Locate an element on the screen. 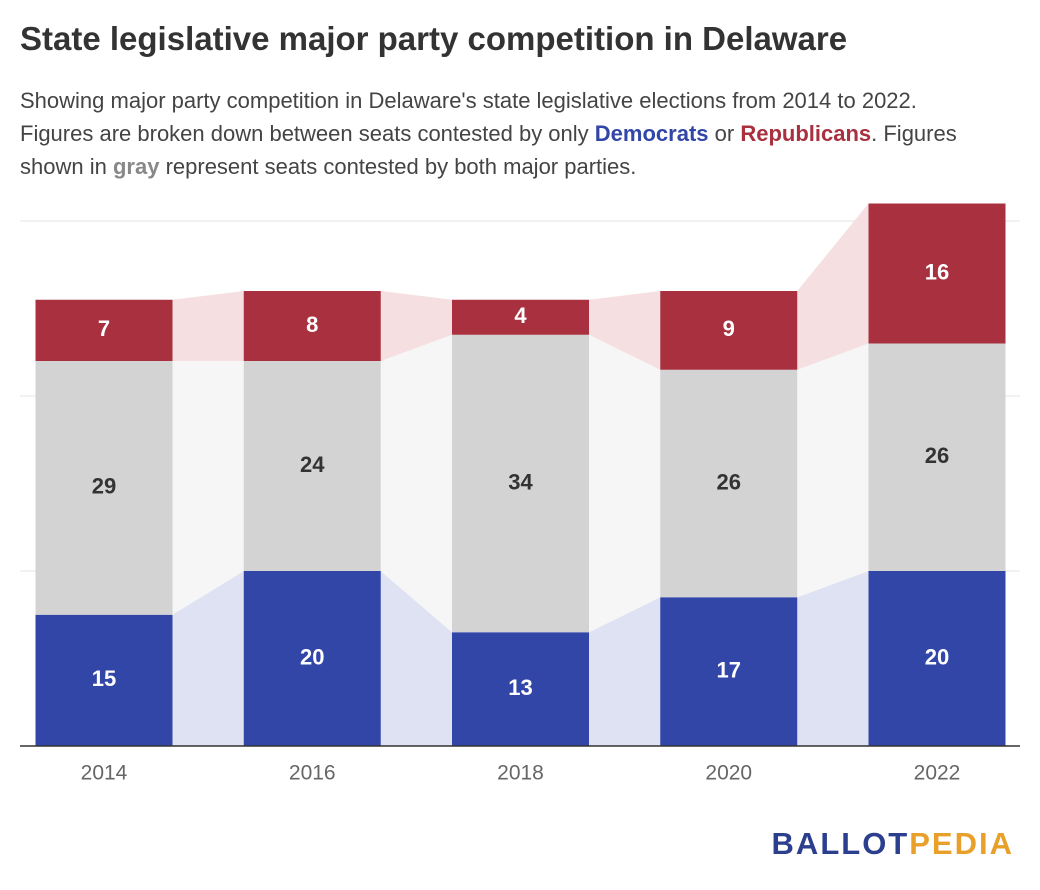 This screenshot has width=1040, height=890. data-label: 34 is located at coordinates (520, 481).